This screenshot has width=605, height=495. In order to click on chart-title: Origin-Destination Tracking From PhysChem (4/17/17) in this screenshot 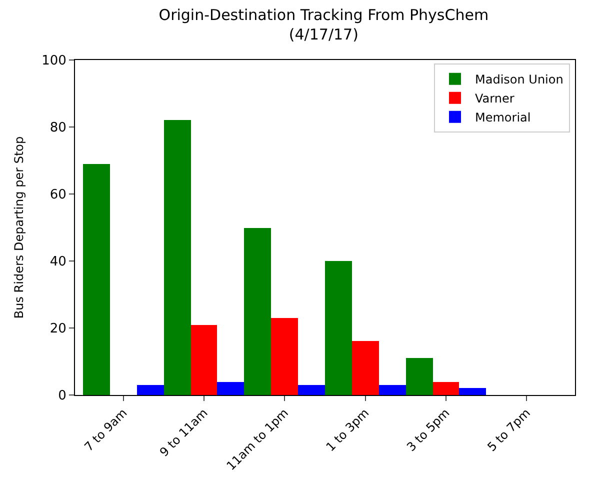, I will do `click(323, 25)`.